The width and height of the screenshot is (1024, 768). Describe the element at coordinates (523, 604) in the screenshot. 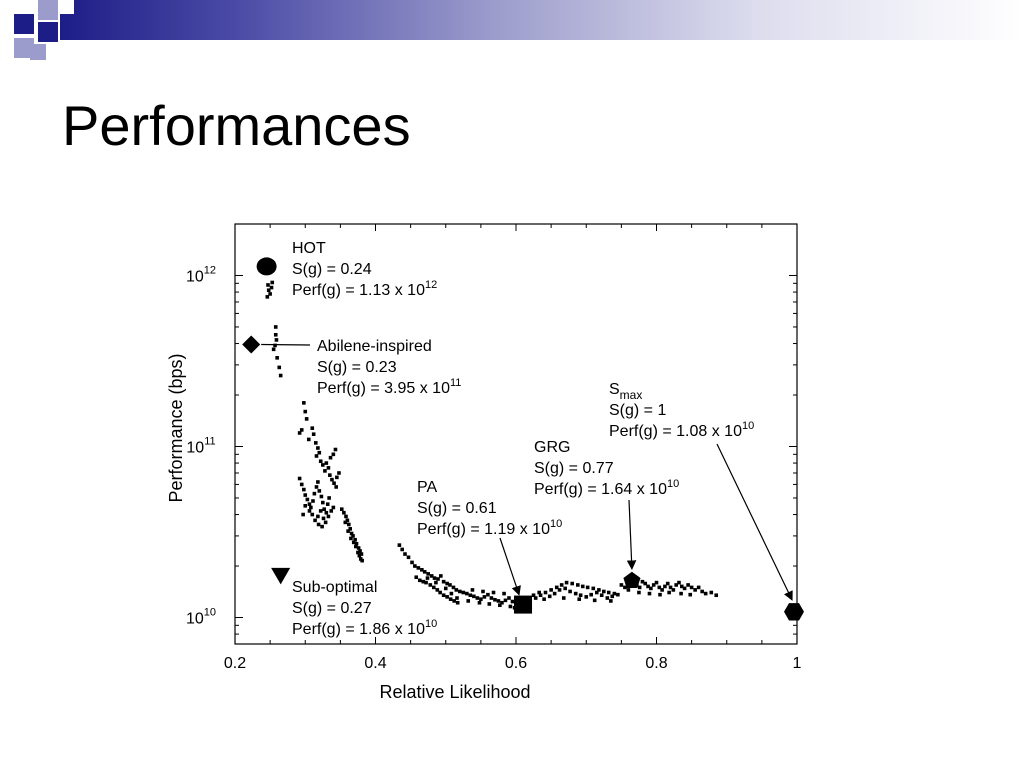

I see `pa-marker` at that location.